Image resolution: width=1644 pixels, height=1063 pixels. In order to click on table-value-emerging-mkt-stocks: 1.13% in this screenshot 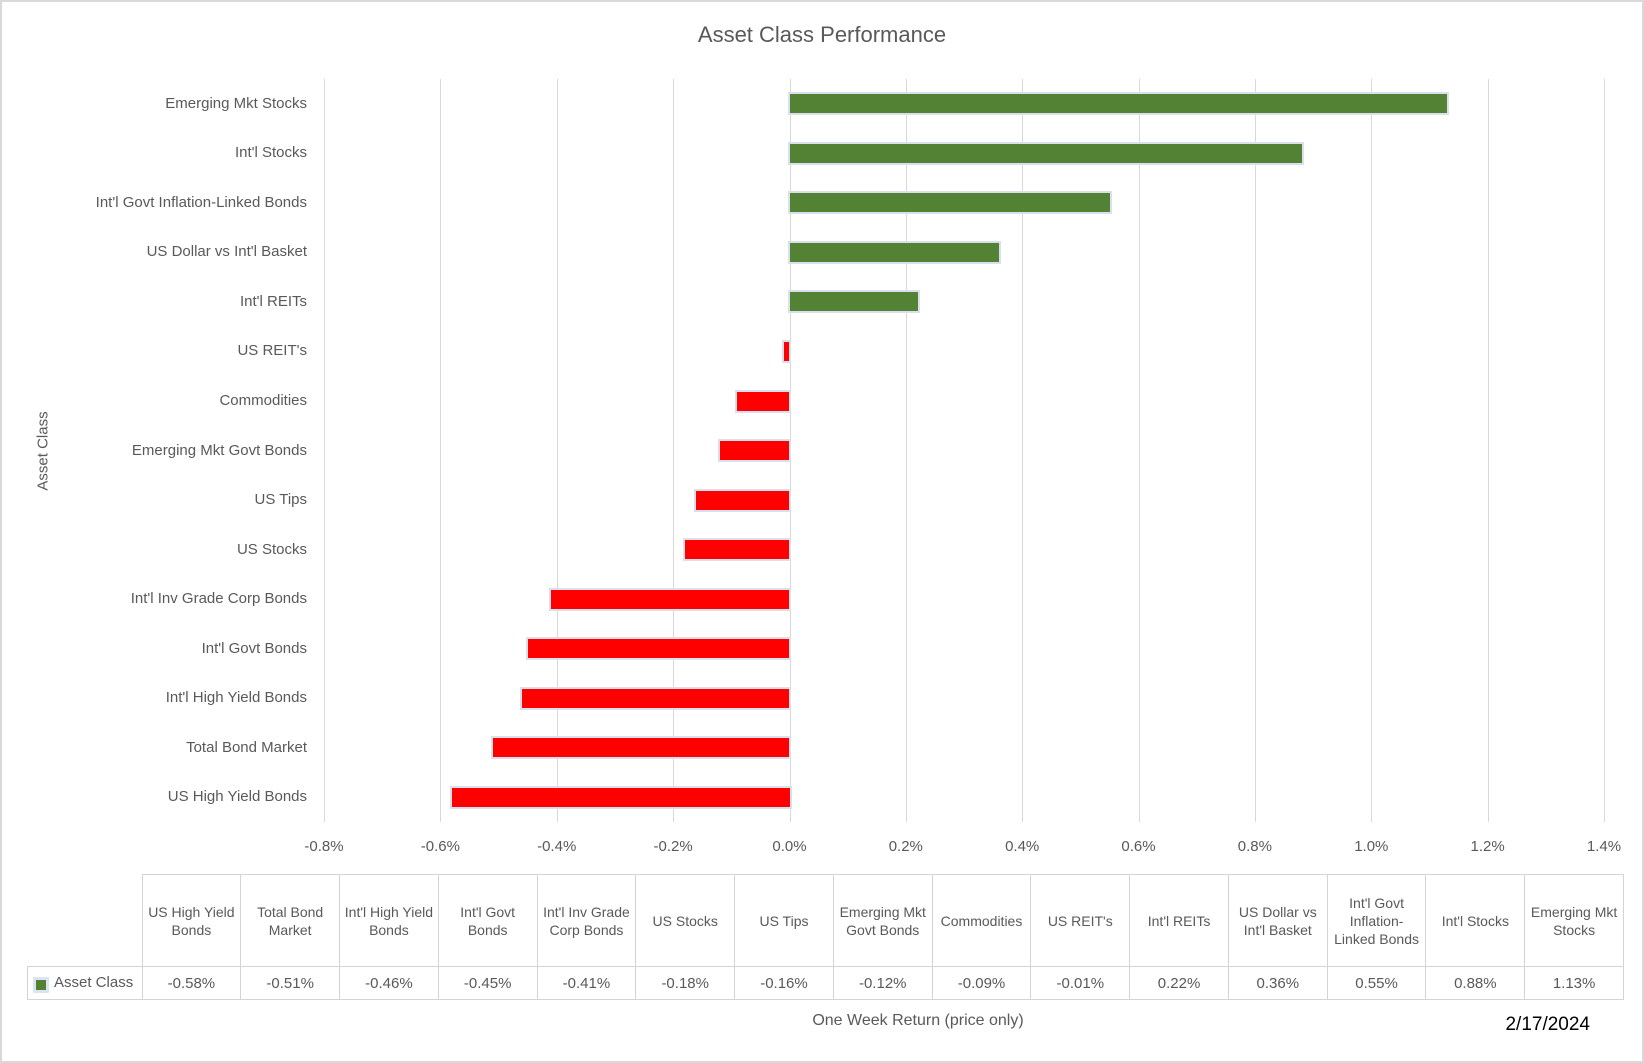, I will do `click(1574, 983)`.